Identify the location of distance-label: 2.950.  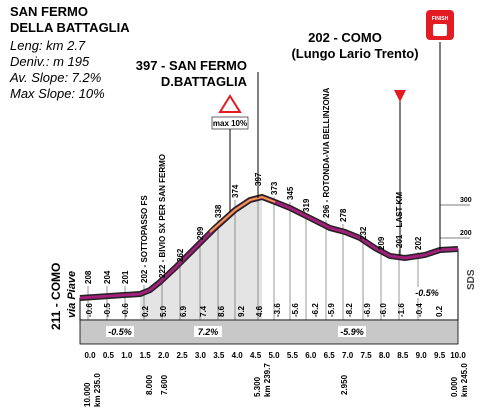
(344, 384).